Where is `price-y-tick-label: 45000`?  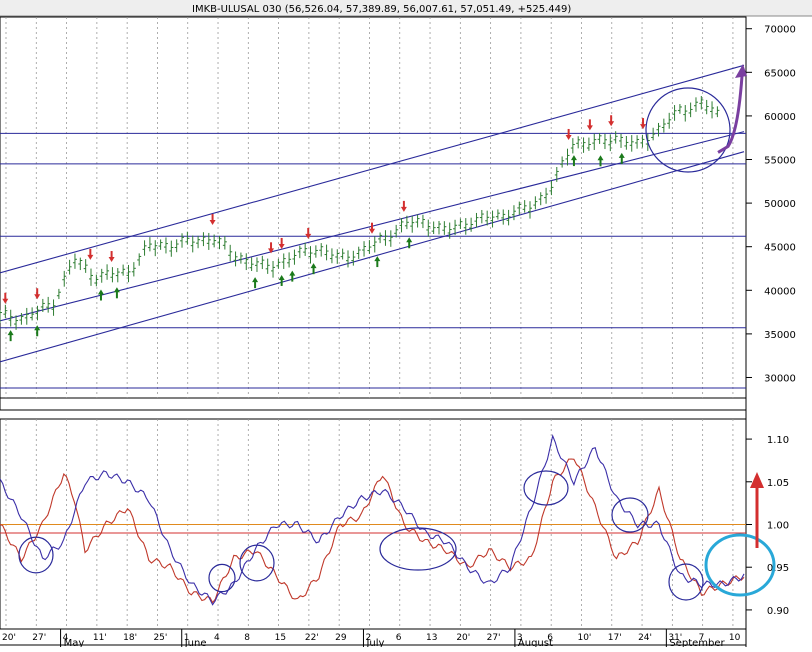
price-y-tick-label: 45000 is located at coordinates (780, 248).